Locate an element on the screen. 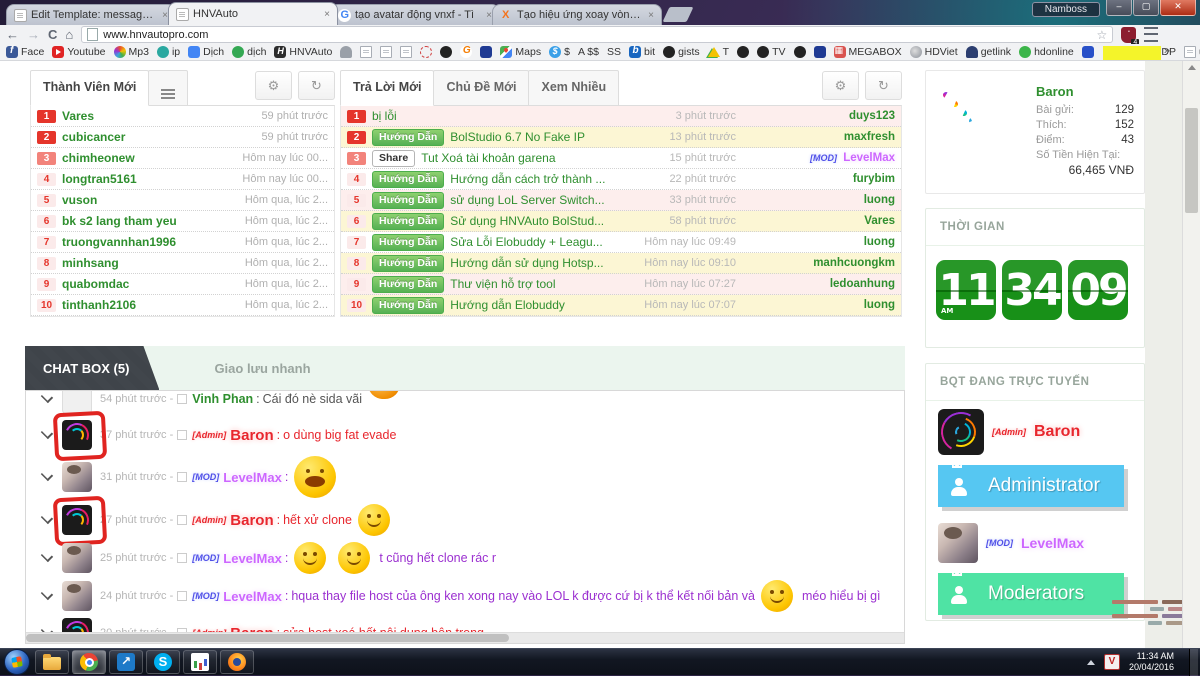 The width and height of the screenshot is (1200, 676). bookmark-star-icon: ☆ is located at coordinates (1102, 34).